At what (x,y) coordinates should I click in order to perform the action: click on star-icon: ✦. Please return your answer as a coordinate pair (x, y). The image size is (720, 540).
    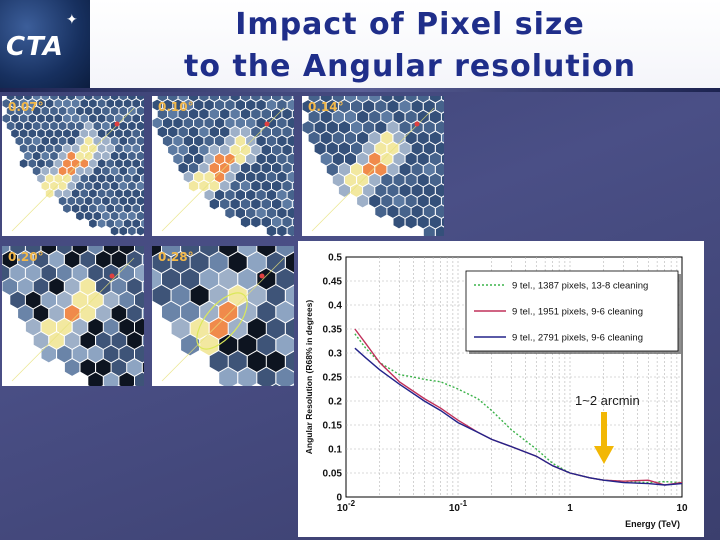
    Looking at the image, I should click on (72, 20).